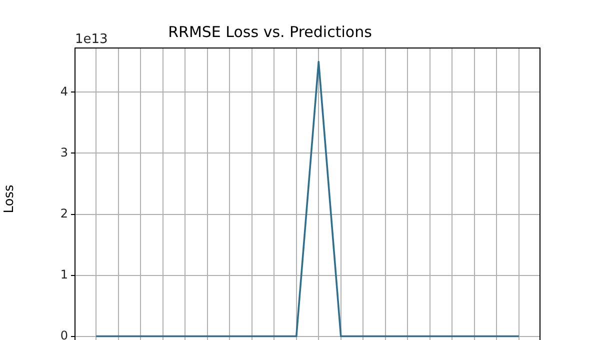 The image size is (600, 340). Describe the element at coordinates (10, 199) in the screenshot. I see `y-axis-title: Loss` at that location.